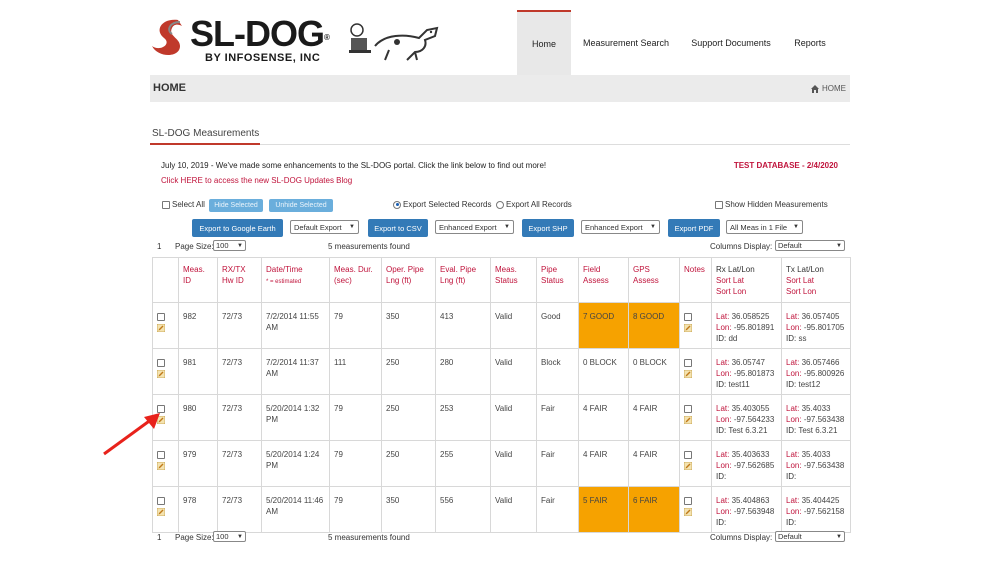  I want to click on meas-id-cell: 980, so click(198, 417).